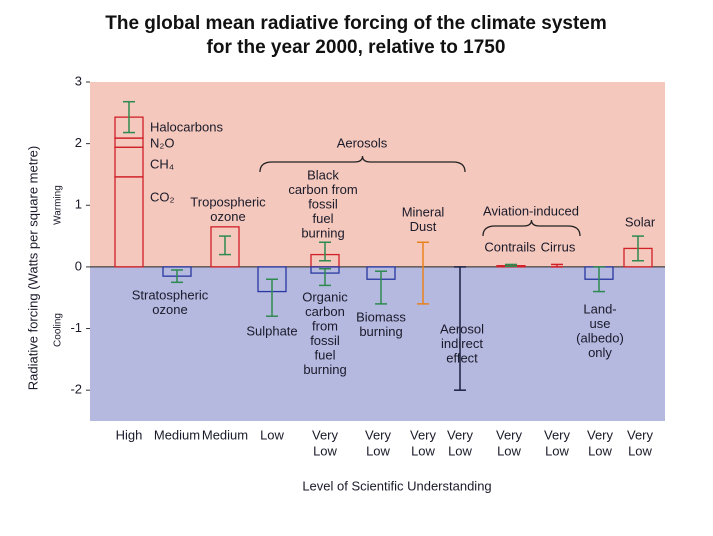  I want to click on forcing-label: Stratospheric, so click(170, 294).